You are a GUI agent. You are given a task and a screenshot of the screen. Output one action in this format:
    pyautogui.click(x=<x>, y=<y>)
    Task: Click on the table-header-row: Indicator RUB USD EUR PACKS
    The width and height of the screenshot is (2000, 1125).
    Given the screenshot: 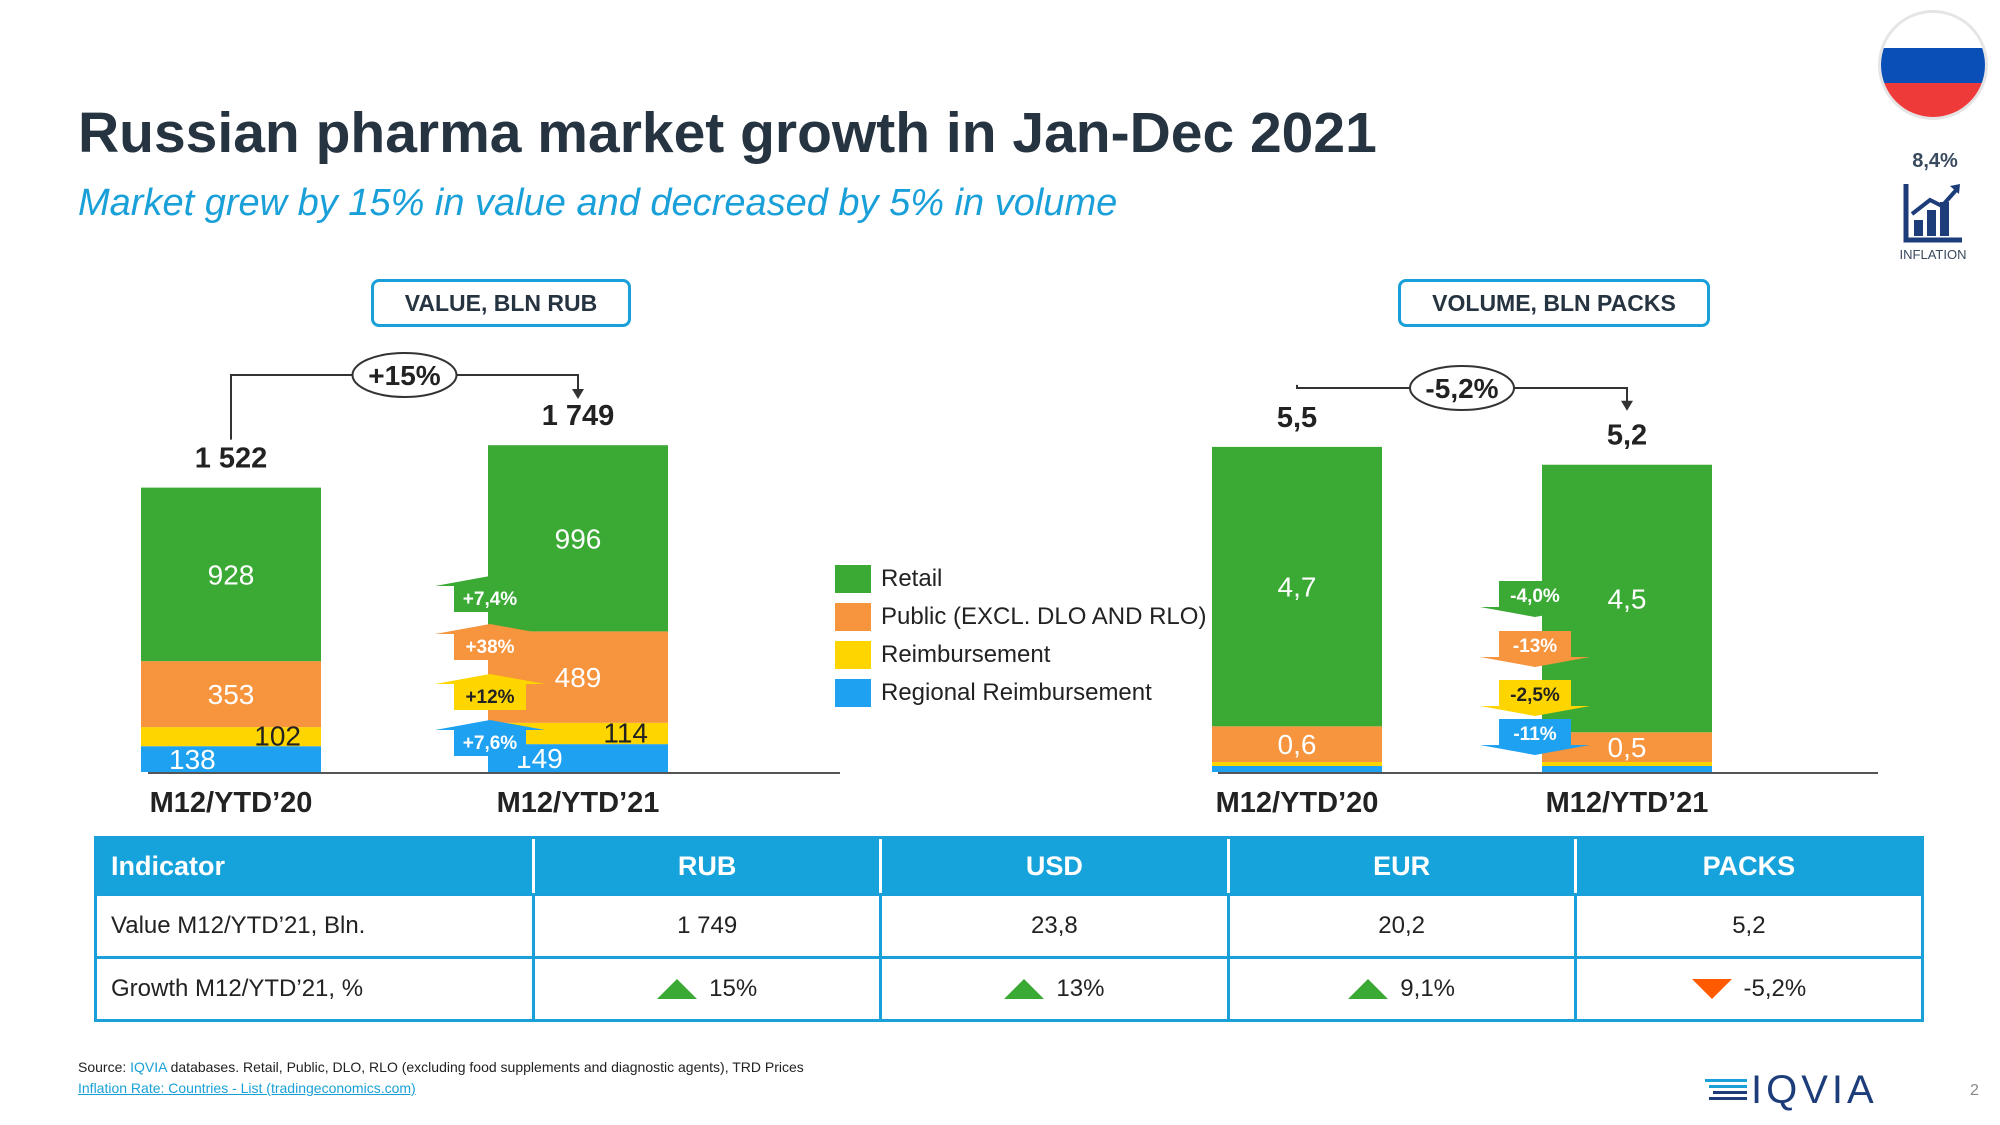 What is the action you would take?
    pyautogui.click(x=1009, y=866)
    